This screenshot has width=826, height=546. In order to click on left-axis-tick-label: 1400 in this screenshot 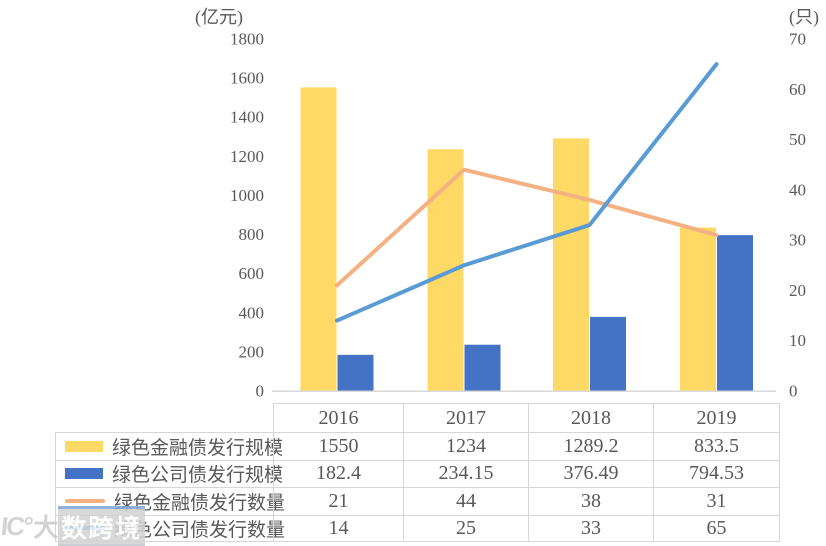, I will do `click(247, 117)`.